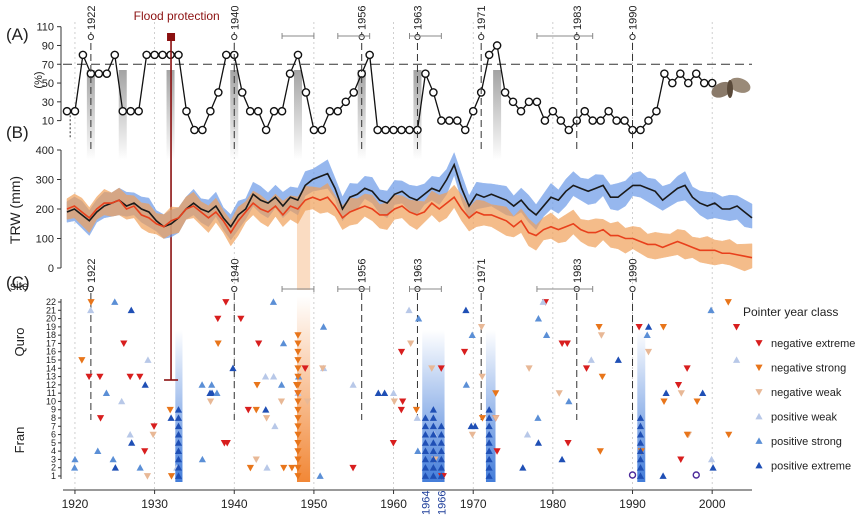 This screenshot has height=517, width=855. I want to click on site-tick-label: 12, so click(51, 385).